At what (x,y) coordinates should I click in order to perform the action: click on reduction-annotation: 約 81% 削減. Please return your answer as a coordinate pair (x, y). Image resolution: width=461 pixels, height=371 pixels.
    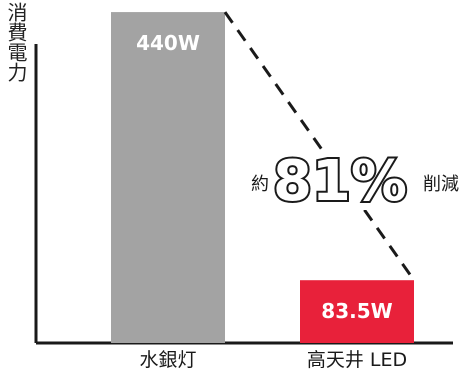
    Looking at the image, I should click on (352, 181).